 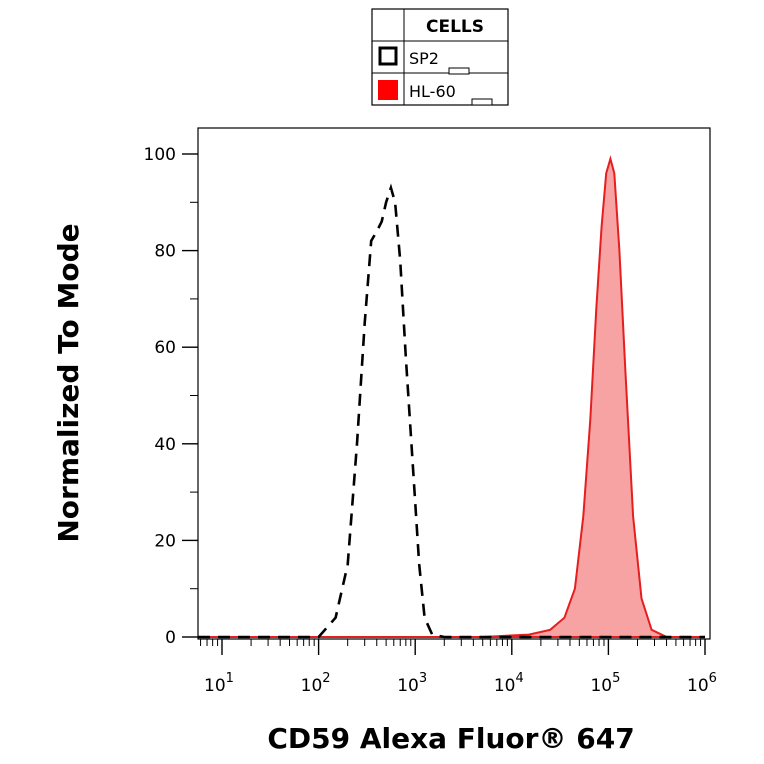 I want to click on x-tick-label: 10⁴, so click(x=509, y=683).